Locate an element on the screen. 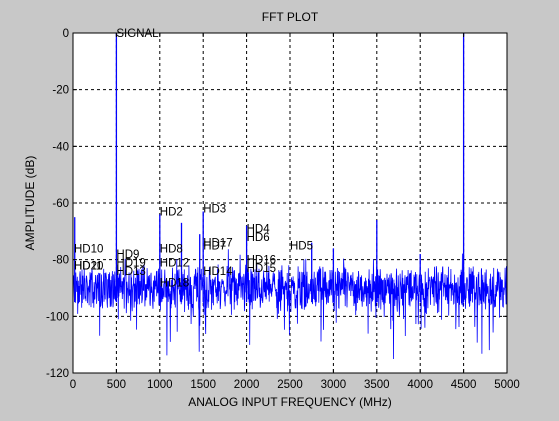 Image resolution: width=559 pixels, height=421 pixels. annotation-hd8: HD8 is located at coordinates (171, 249).